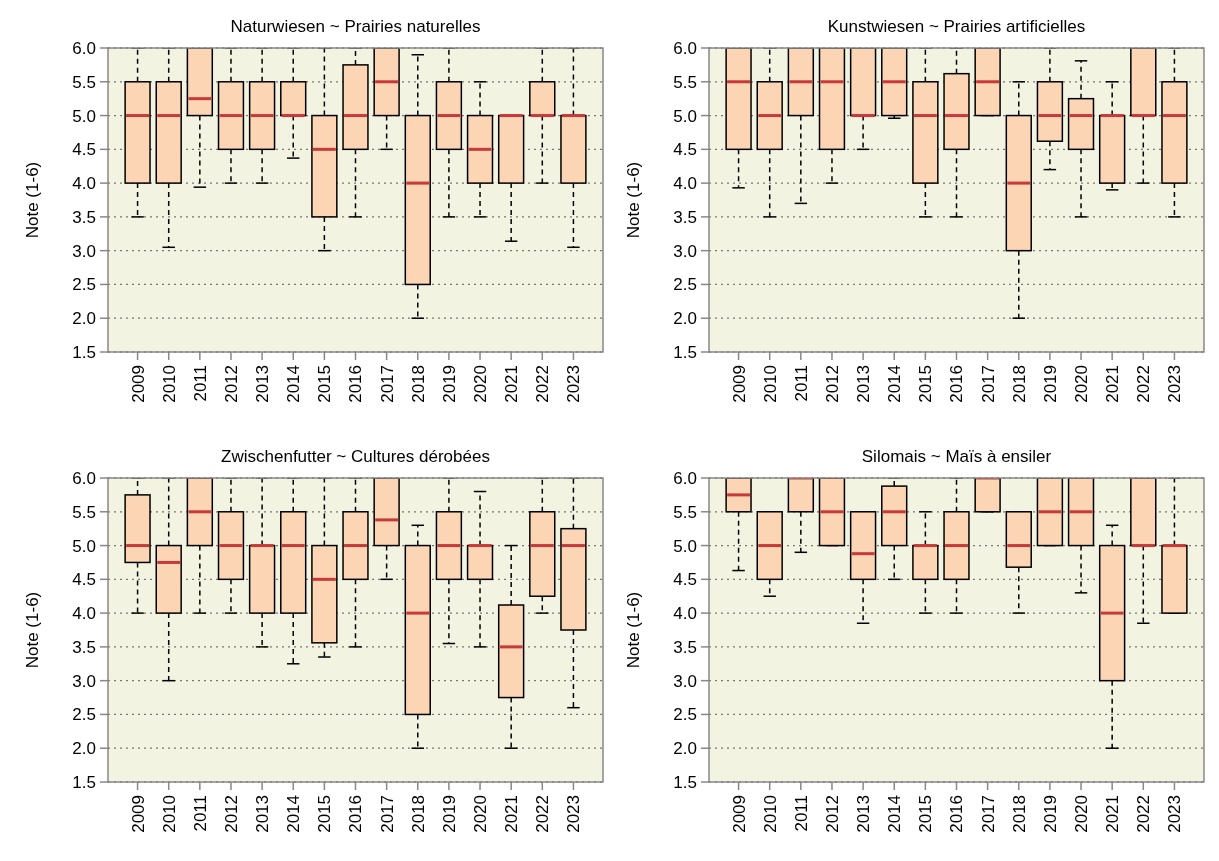 This screenshot has height=861, width=1219. What do you see at coordinates (355, 456) in the screenshot?
I see `chart-title: Zwischenfutter ~ Cultures dérobées` at bounding box center [355, 456].